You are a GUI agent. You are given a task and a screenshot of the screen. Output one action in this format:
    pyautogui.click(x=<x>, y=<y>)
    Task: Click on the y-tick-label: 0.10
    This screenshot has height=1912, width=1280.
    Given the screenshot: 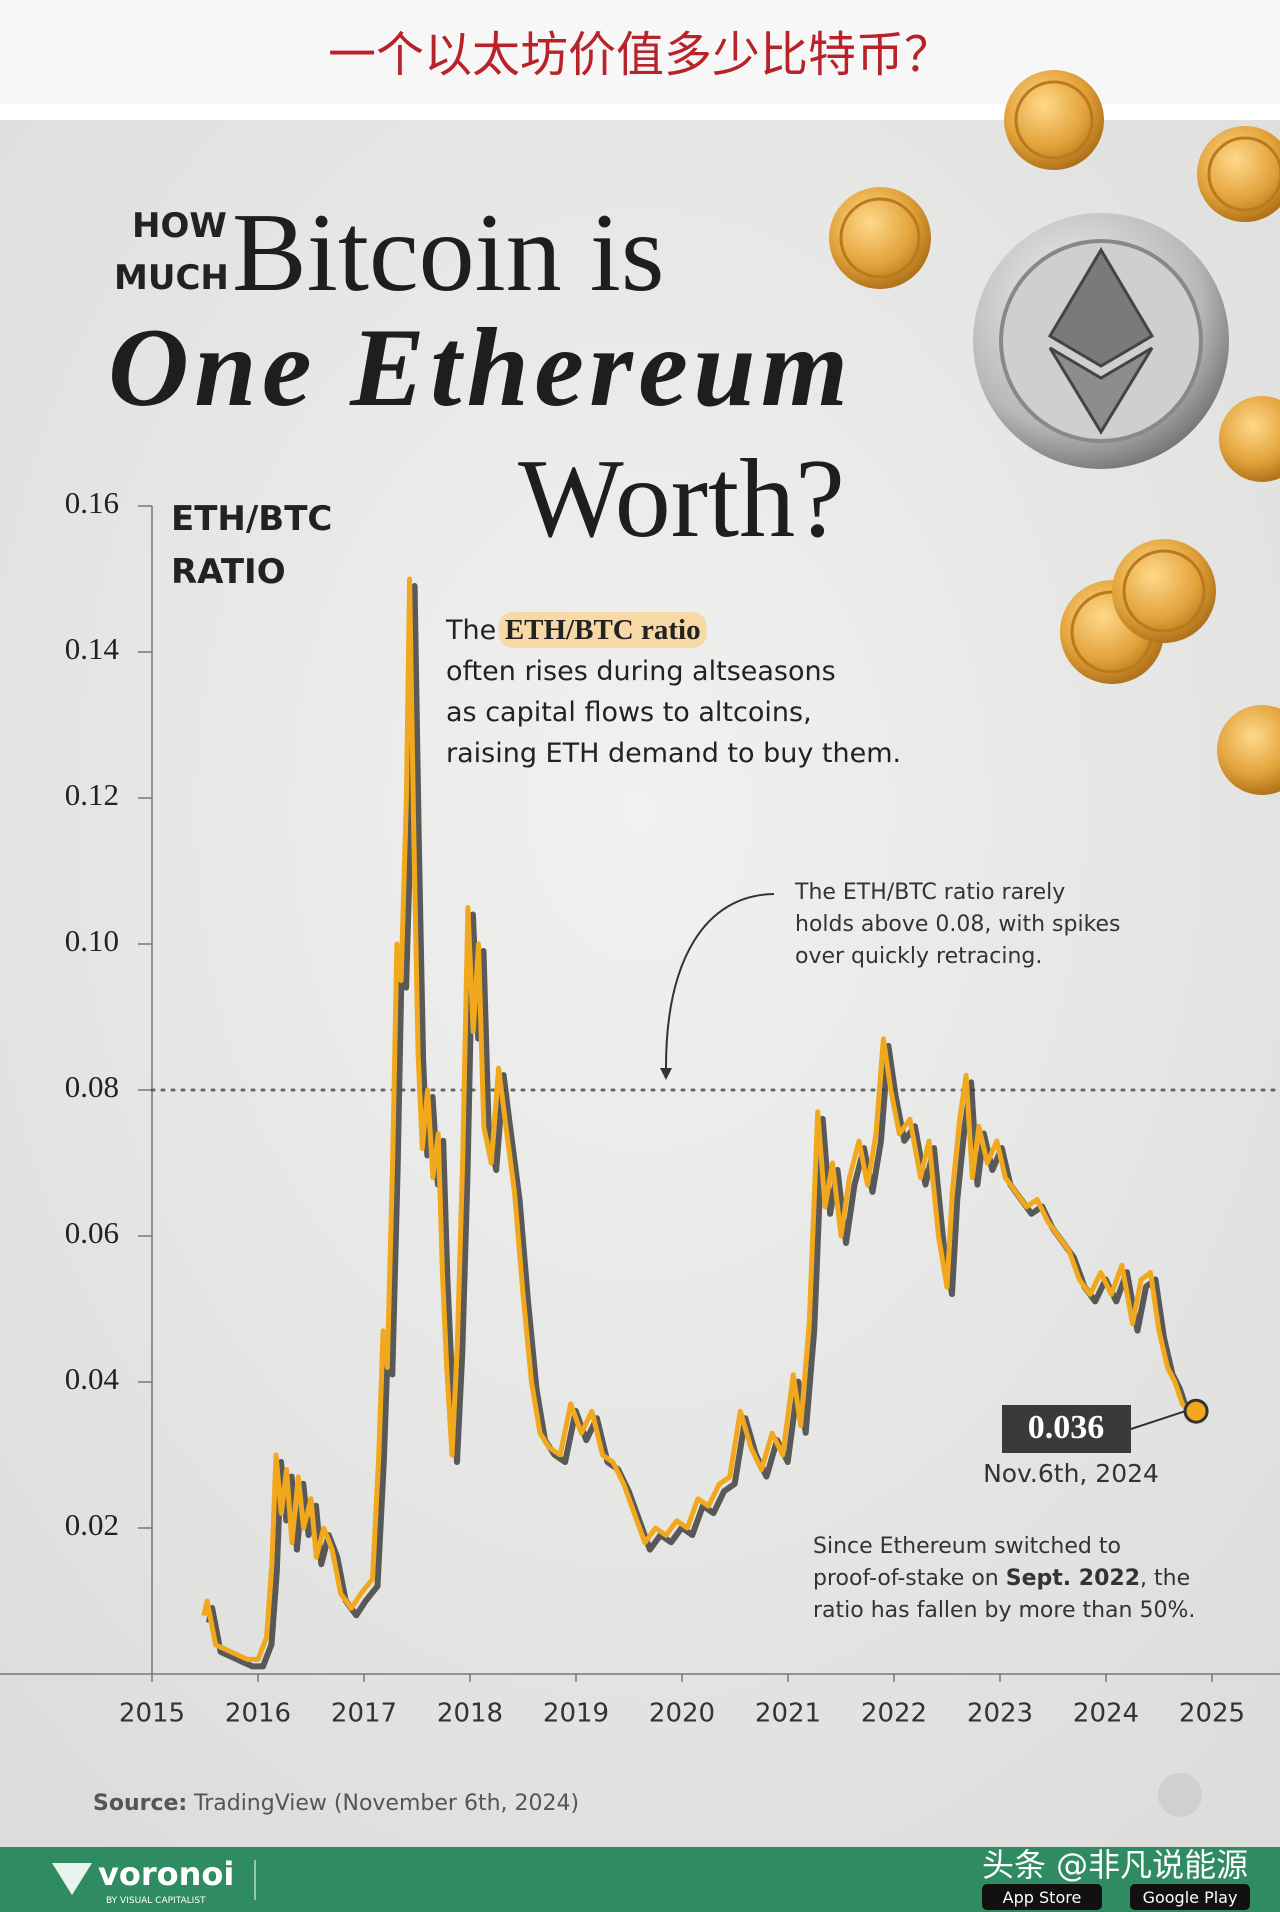 What is the action you would take?
    pyautogui.click(x=92, y=940)
    